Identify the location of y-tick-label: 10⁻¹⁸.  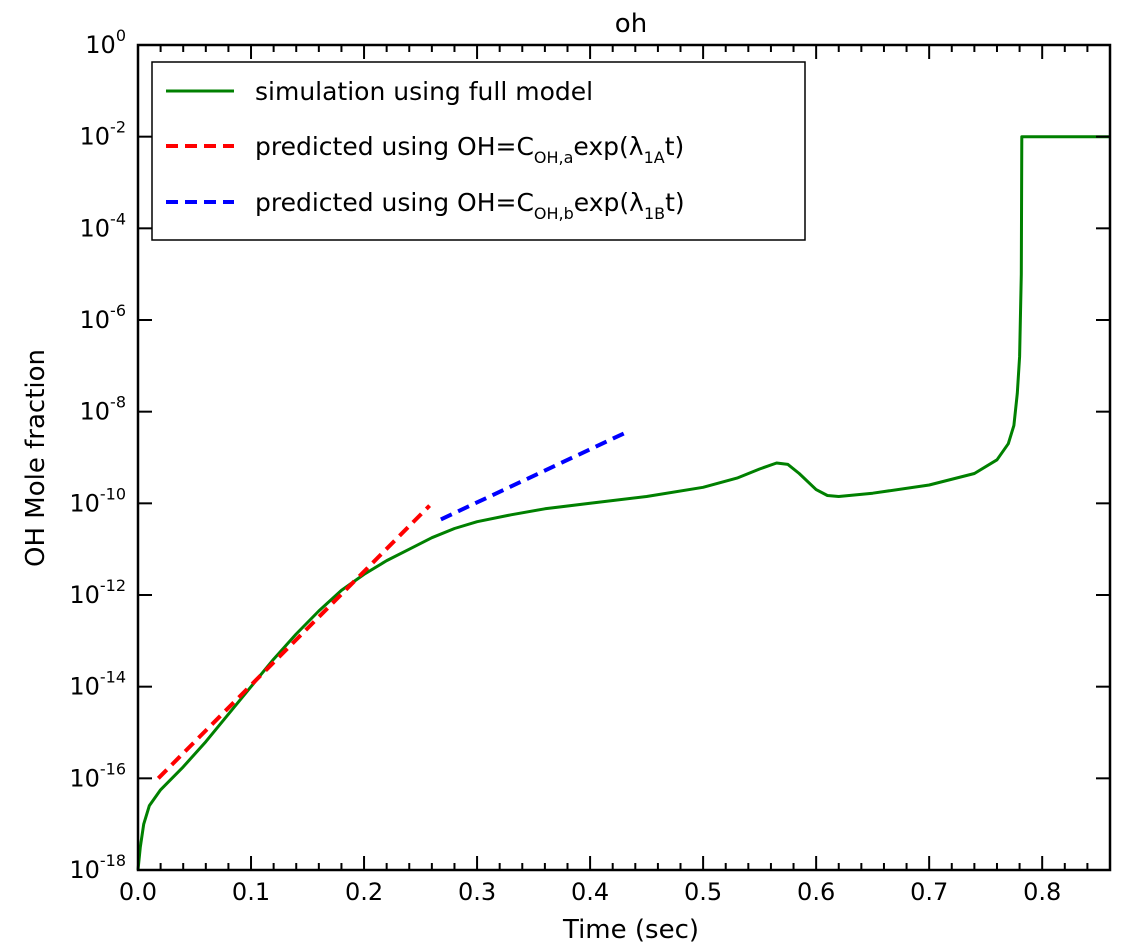
(97, 867).